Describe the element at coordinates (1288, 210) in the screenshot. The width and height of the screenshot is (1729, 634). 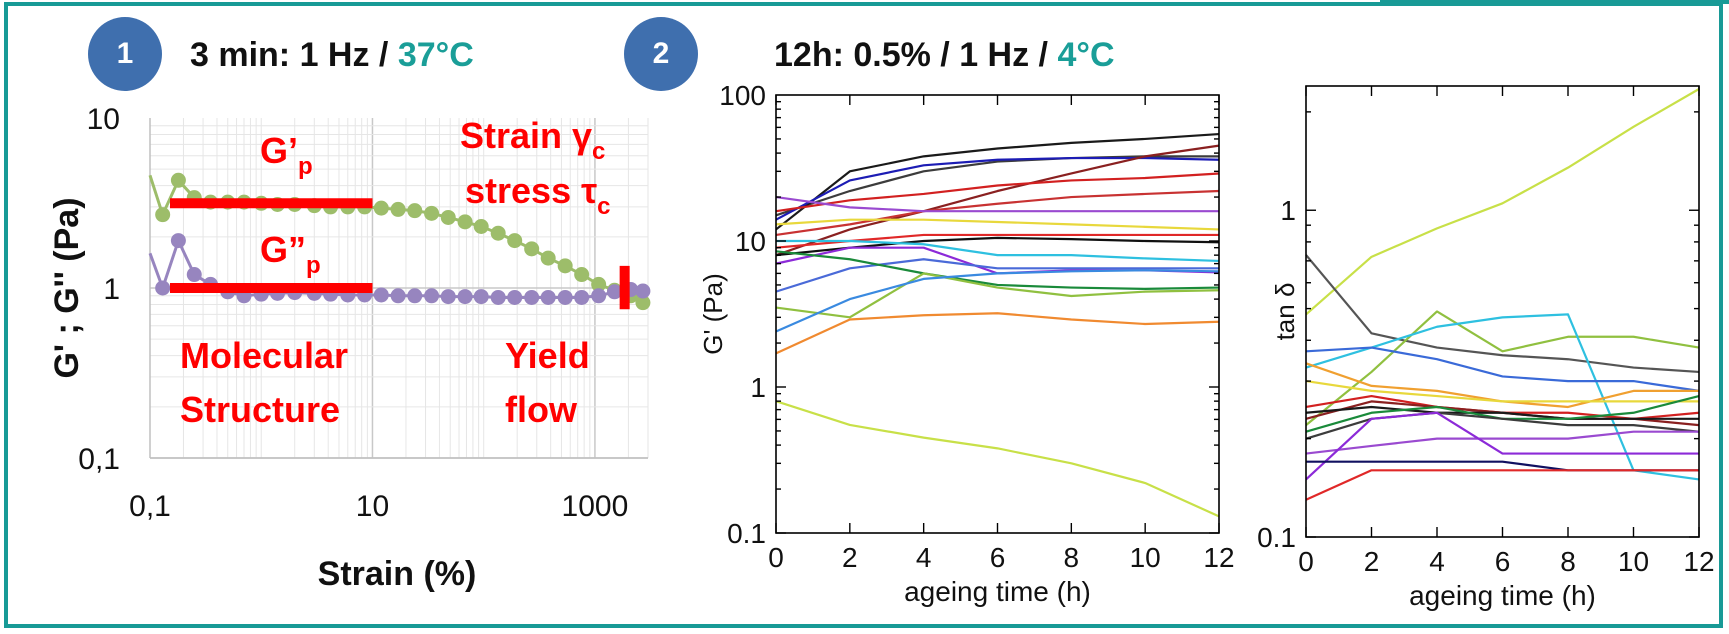
I see `tan-delta-ageing-y-tick-label: 1` at that location.